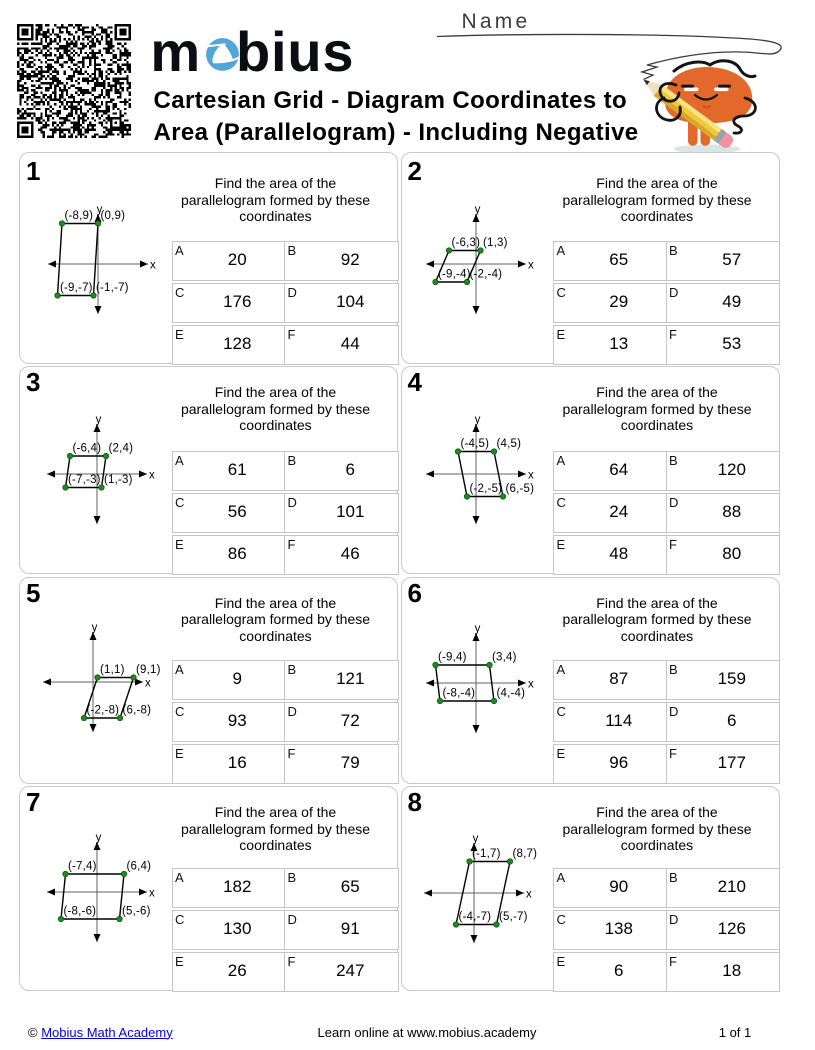  Describe the element at coordinates (112, 216) in the screenshot. I see `svg-text: (0,9)` at that location.